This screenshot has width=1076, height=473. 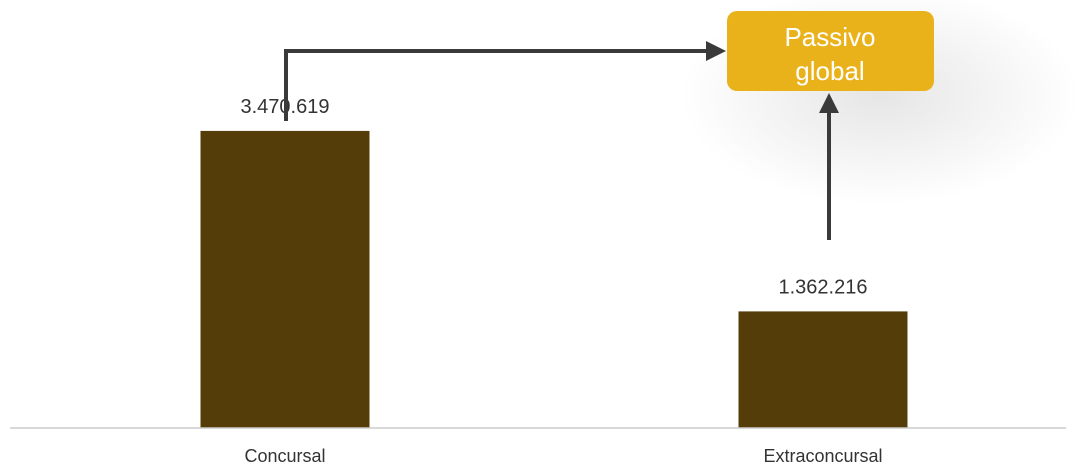 I want to click on annotation-box, so click(x=830, y=51).